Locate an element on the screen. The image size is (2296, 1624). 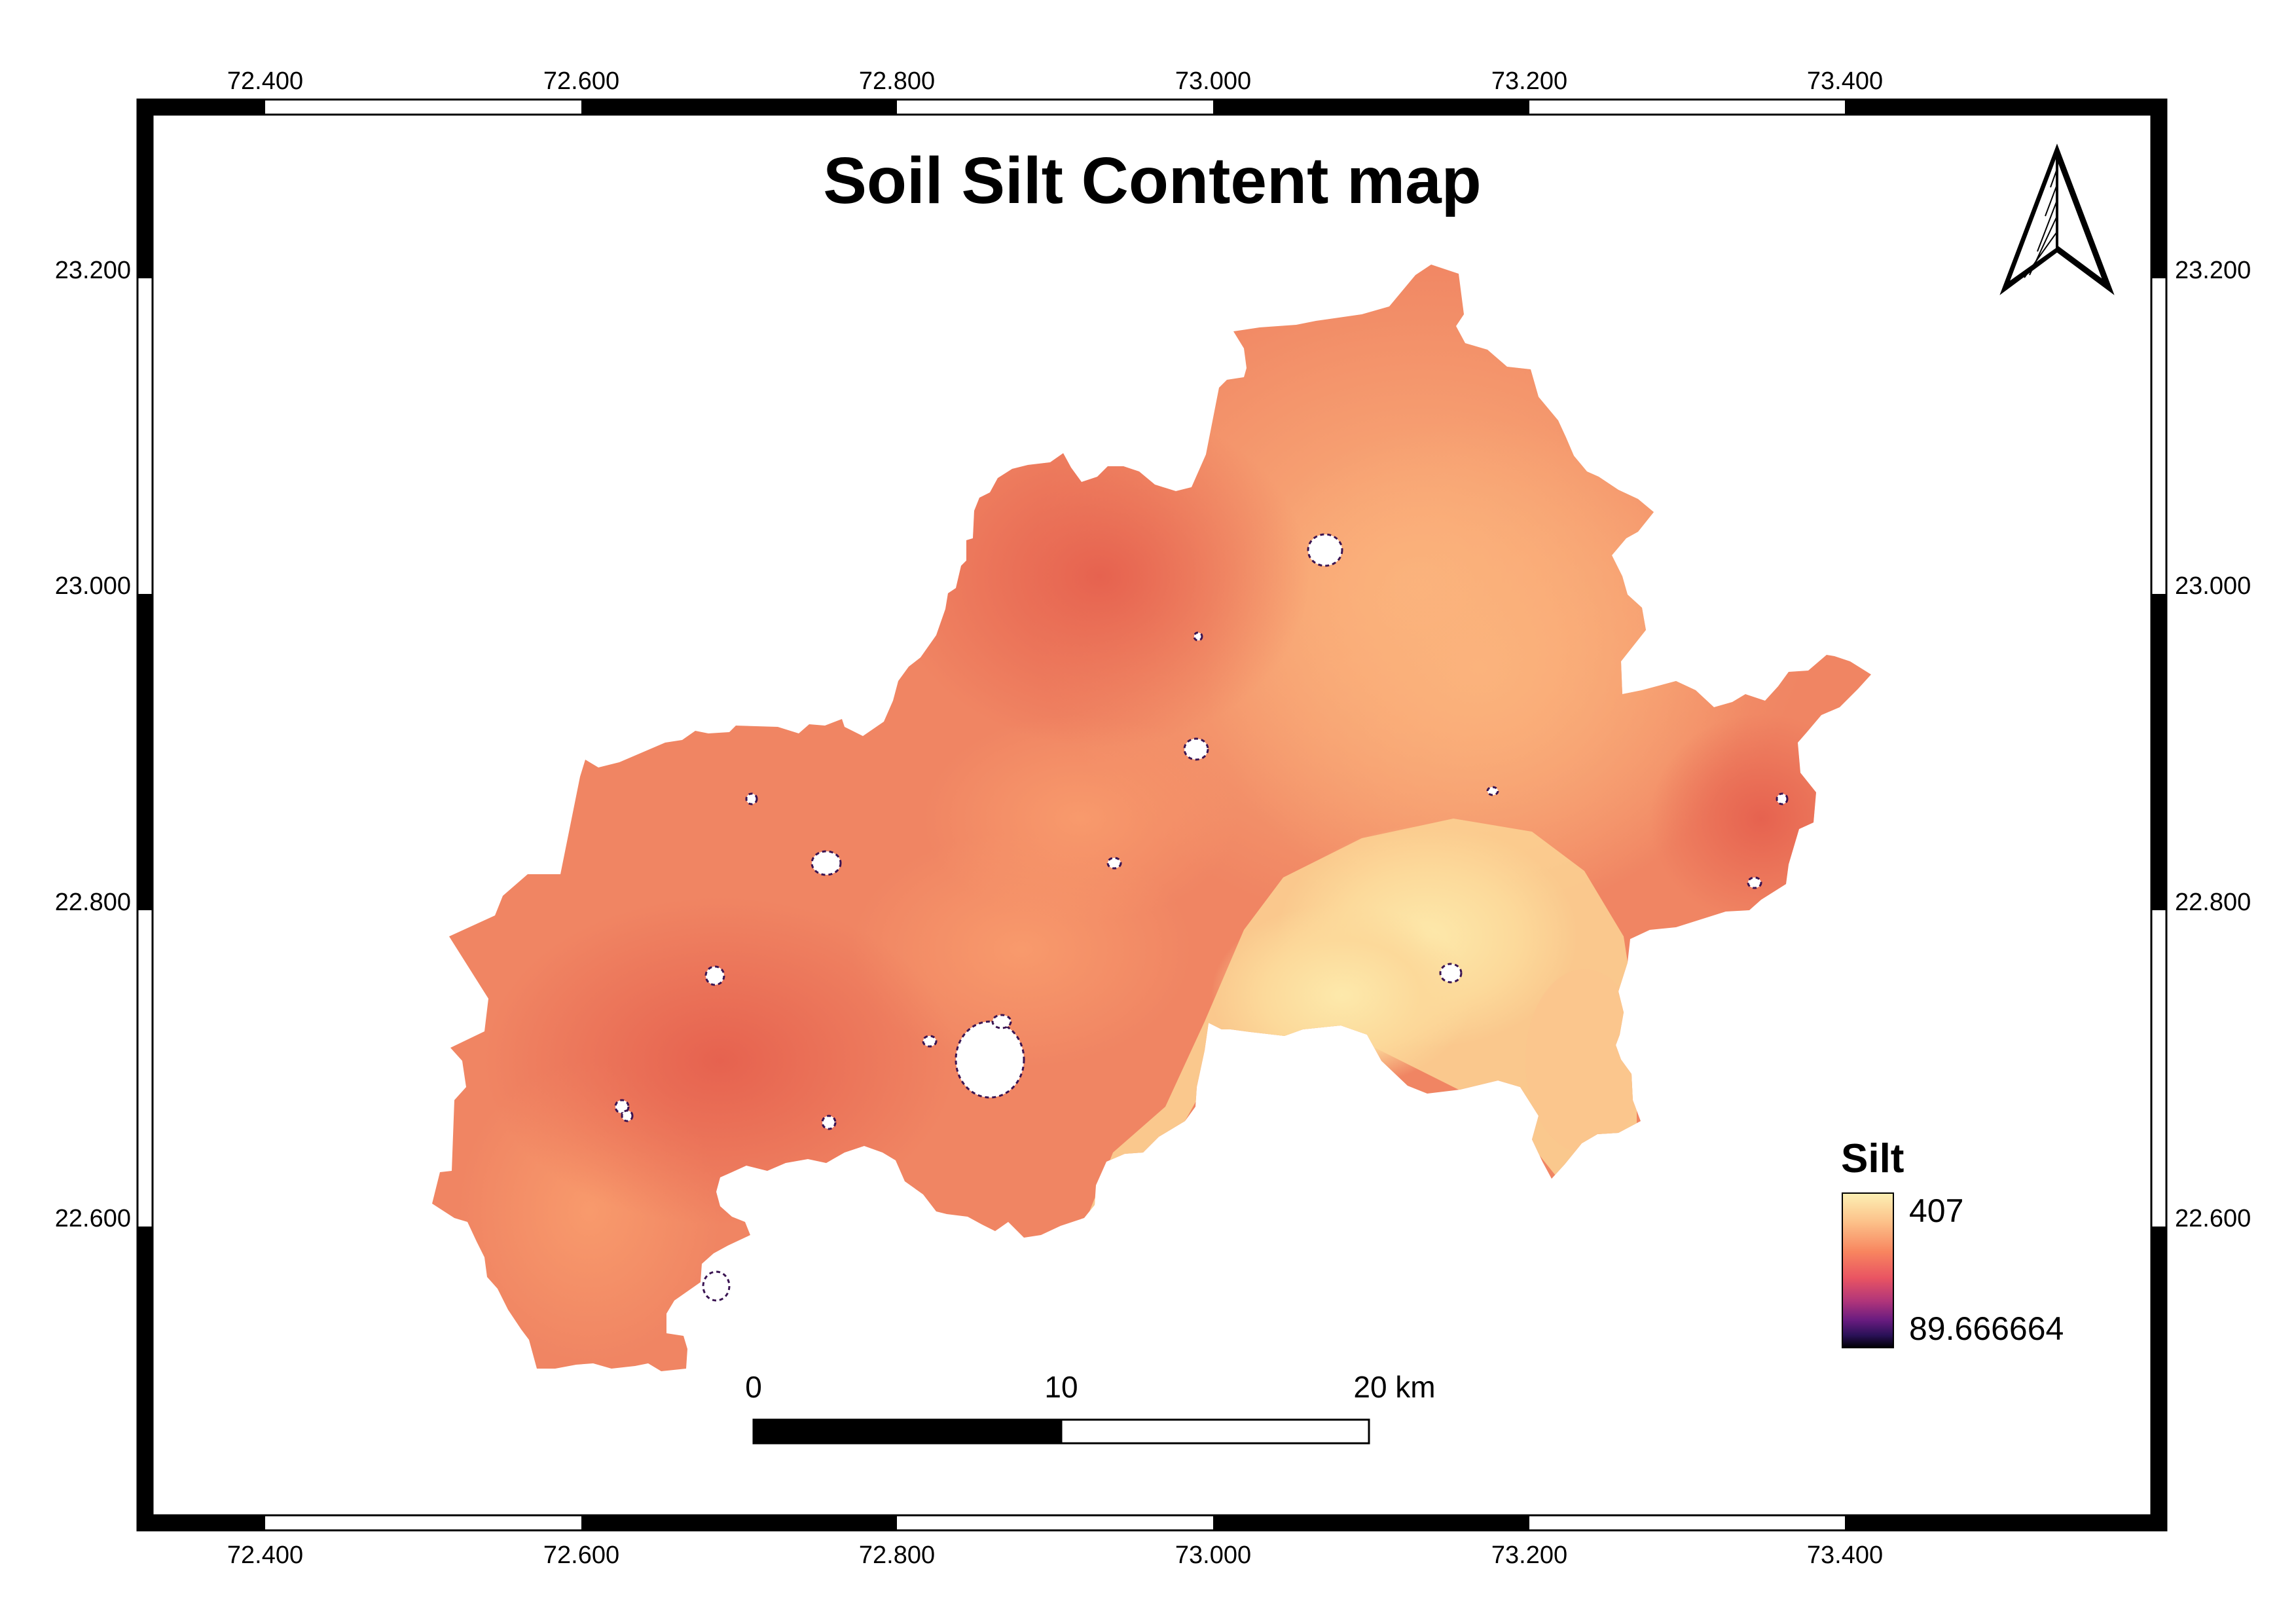
latitude-axis-left: 23.200 23.000 22.800 22.600 is located at coordinates (93, 744).